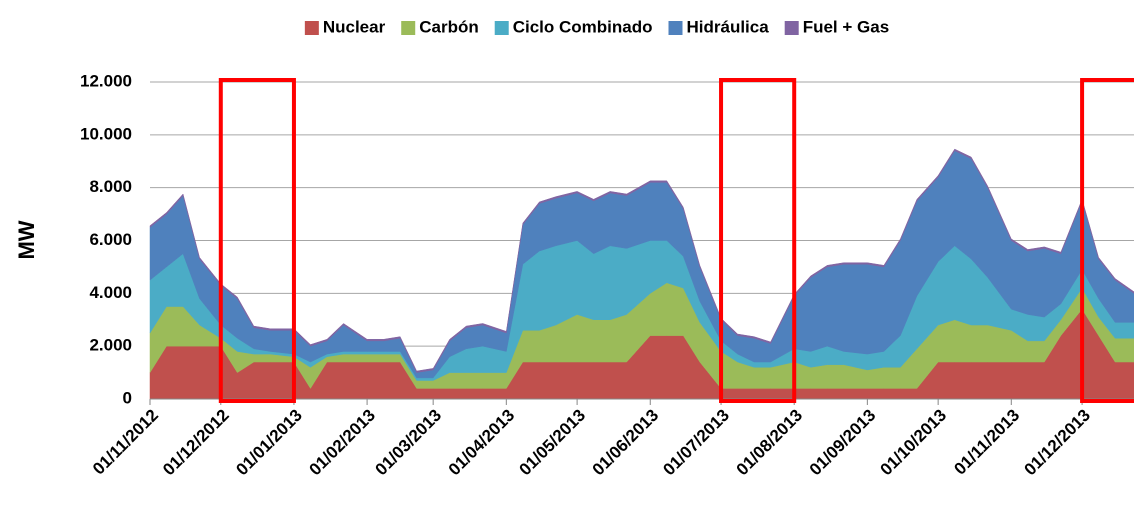 The height and width of the screenshot is (510, 1134). I want to click on x-tick-label: 01/08/2013, so click(770, 443).